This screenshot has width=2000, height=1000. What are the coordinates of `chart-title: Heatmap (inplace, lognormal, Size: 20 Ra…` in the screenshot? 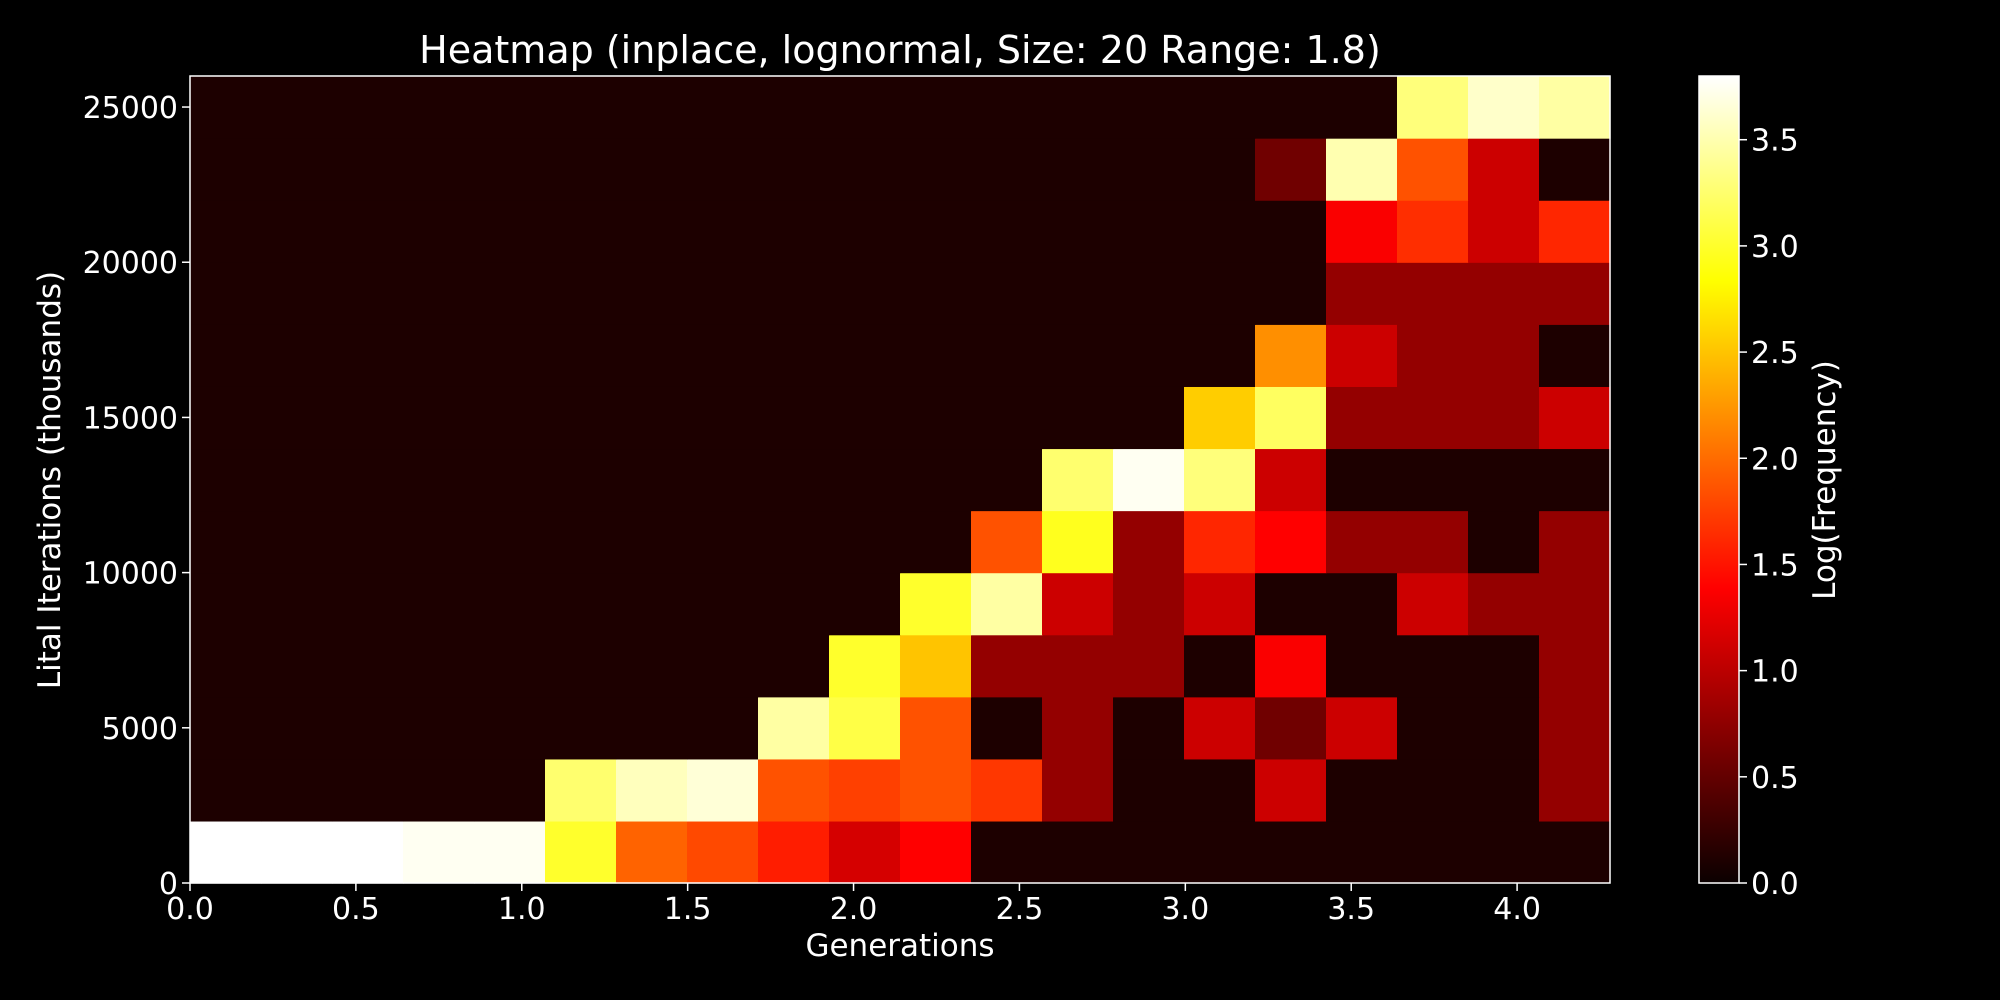 It's located at (900, 50).